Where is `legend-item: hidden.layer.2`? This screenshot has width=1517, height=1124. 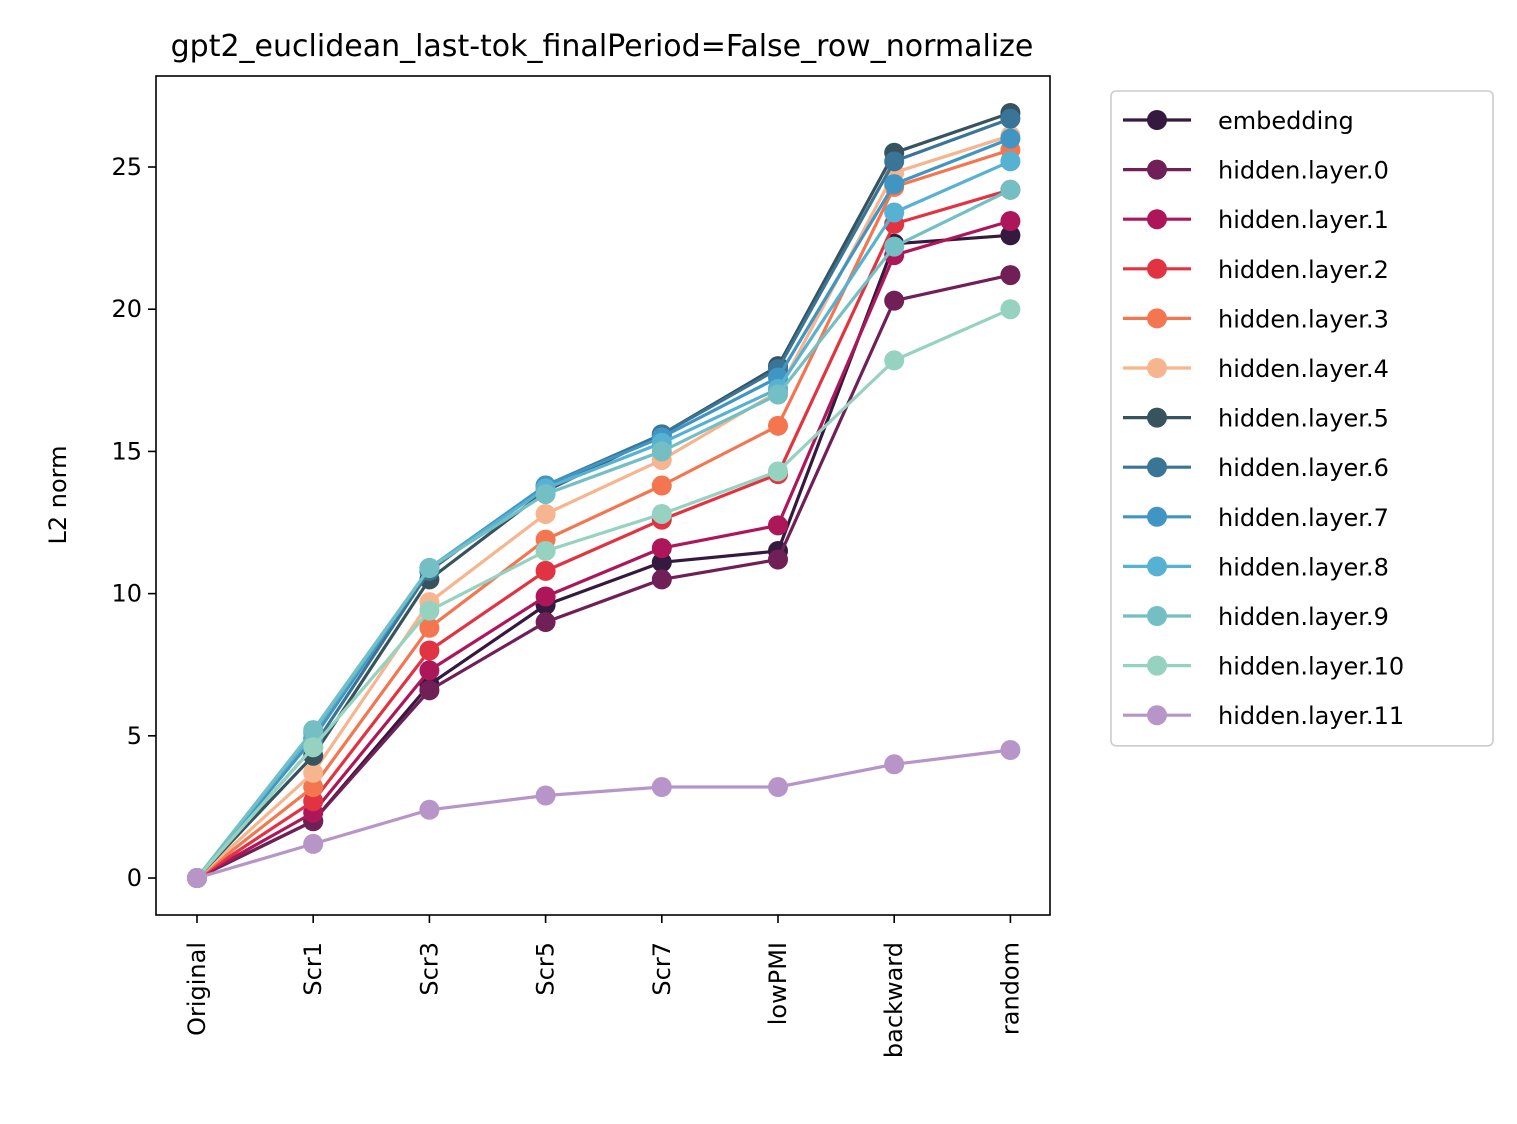
legend-item: hidden.layer.2 is located at coordinates (1256, 270).